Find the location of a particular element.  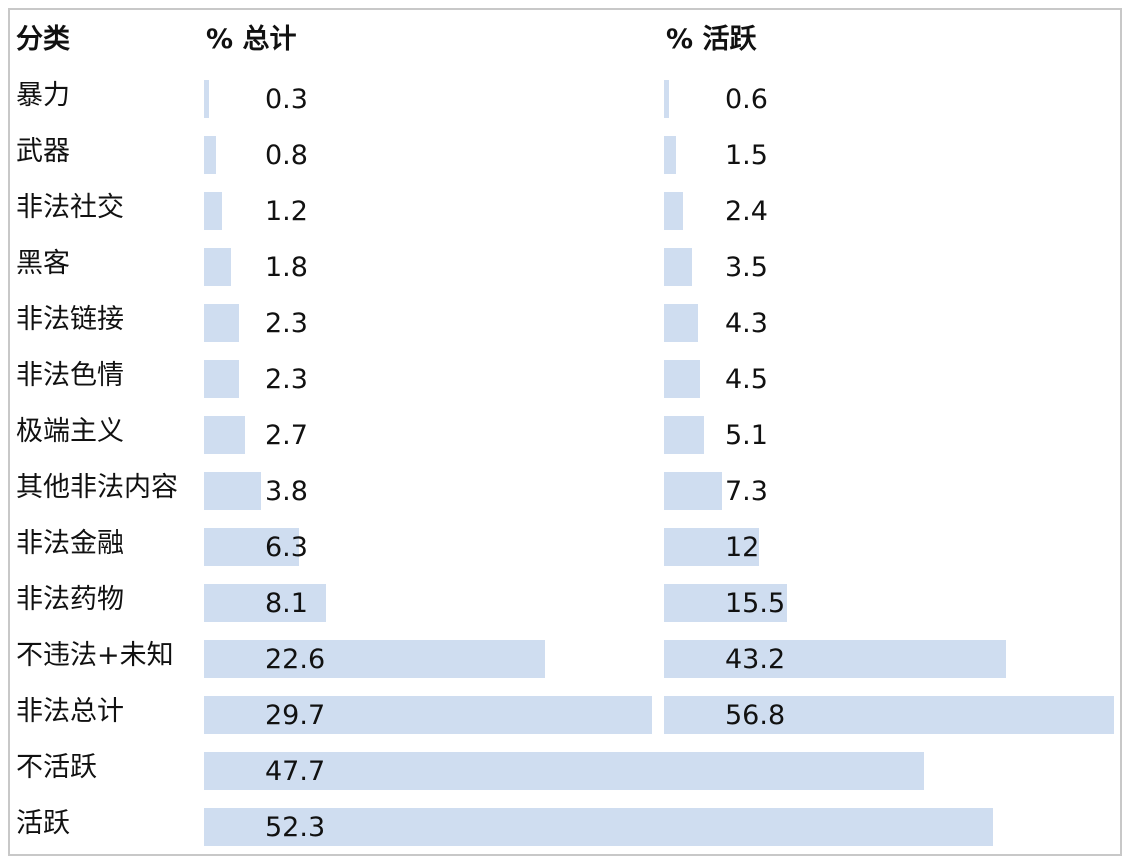

row-category: 非法总计 is located at coordinates (70, 711).